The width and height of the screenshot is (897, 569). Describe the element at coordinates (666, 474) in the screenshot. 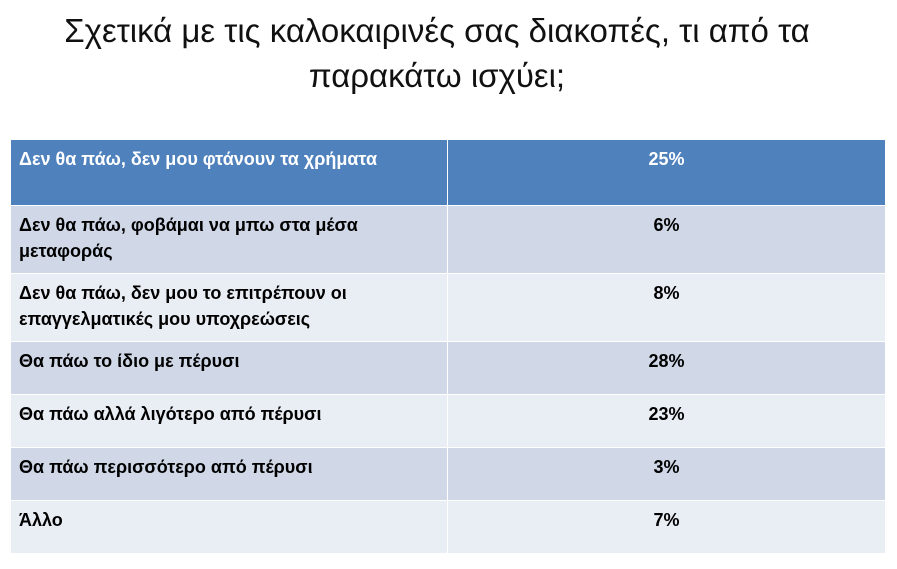

I see `answer-percentage: 3%` at that location.